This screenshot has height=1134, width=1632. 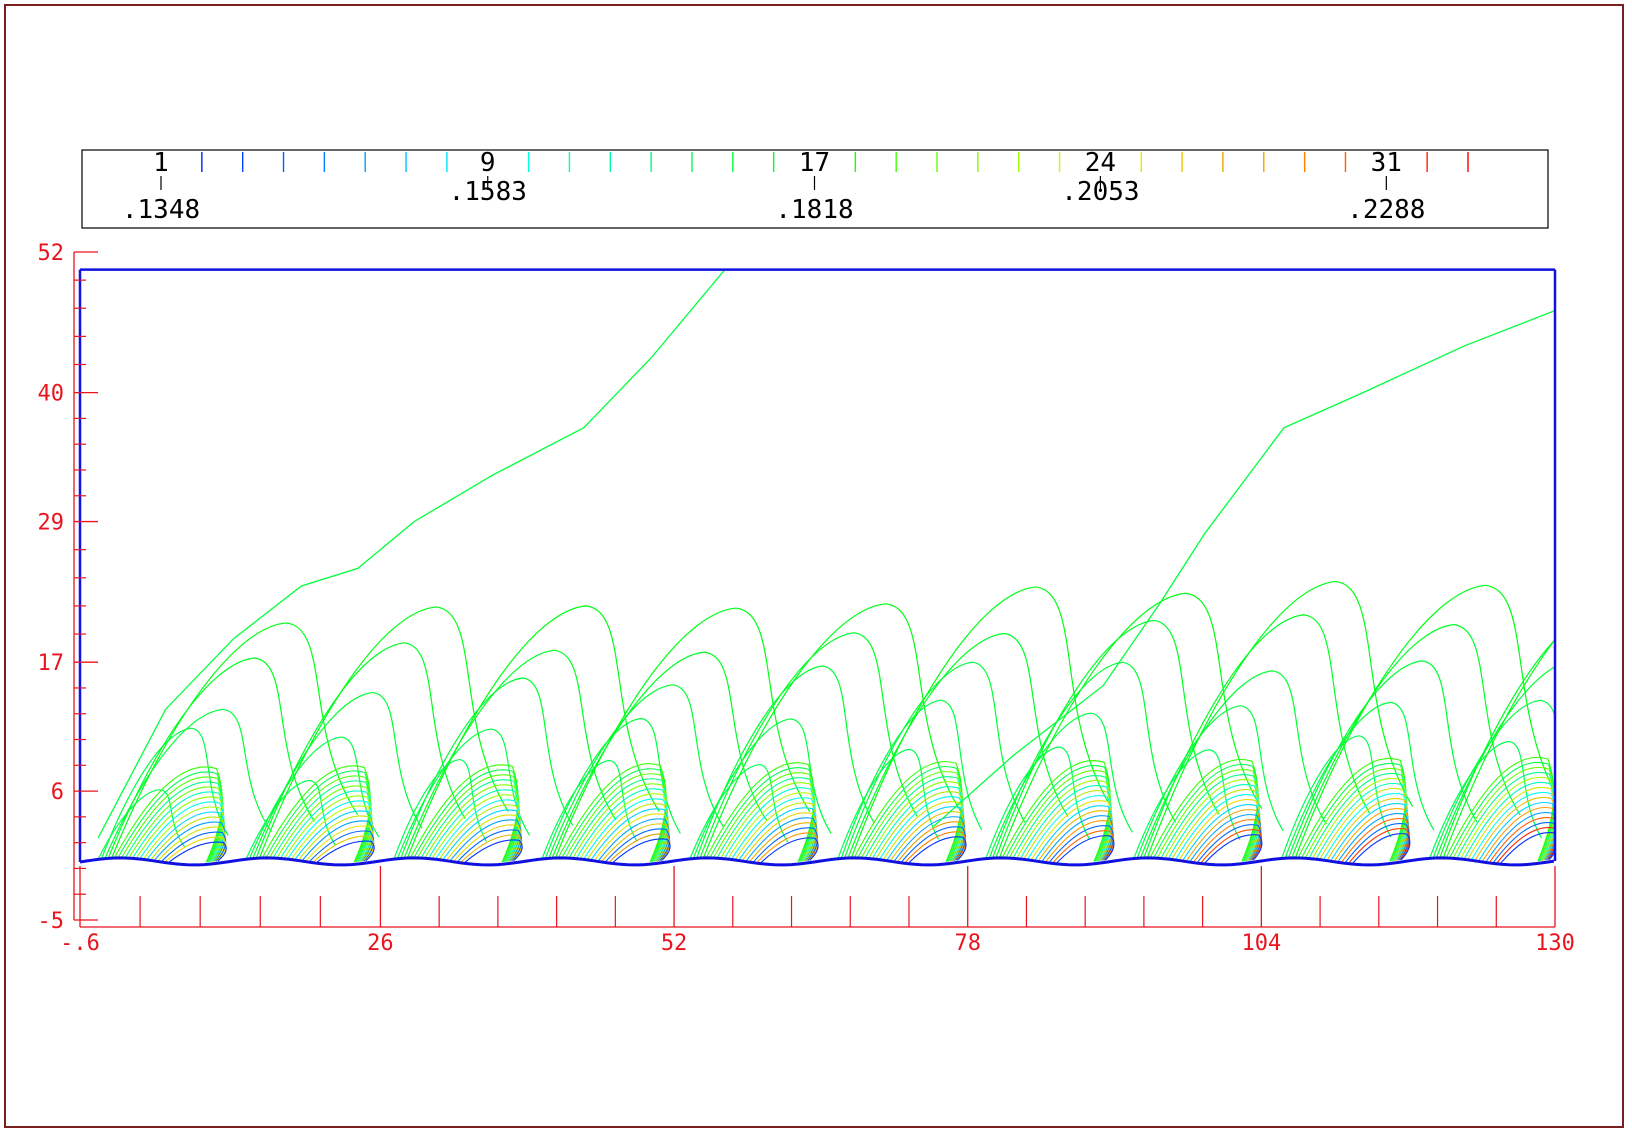 I want to click on legend-level-value: .1583, so click(x=488, y=192).